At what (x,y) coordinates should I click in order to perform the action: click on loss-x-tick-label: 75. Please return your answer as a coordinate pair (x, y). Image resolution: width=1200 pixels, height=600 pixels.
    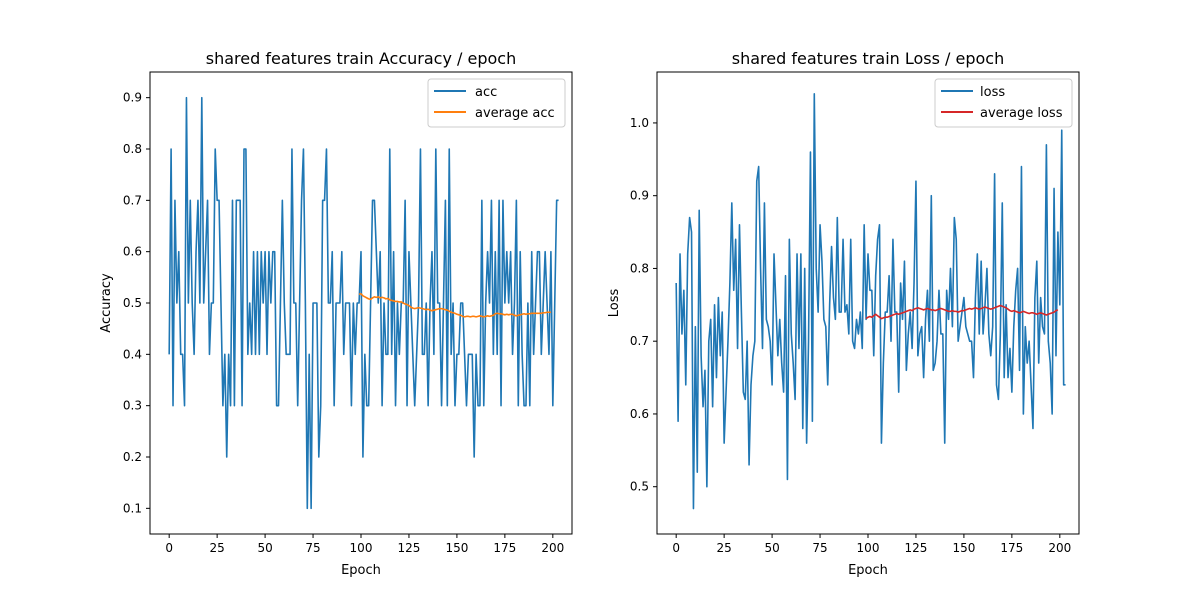
    Looking at the image, I should click on (819, 548).